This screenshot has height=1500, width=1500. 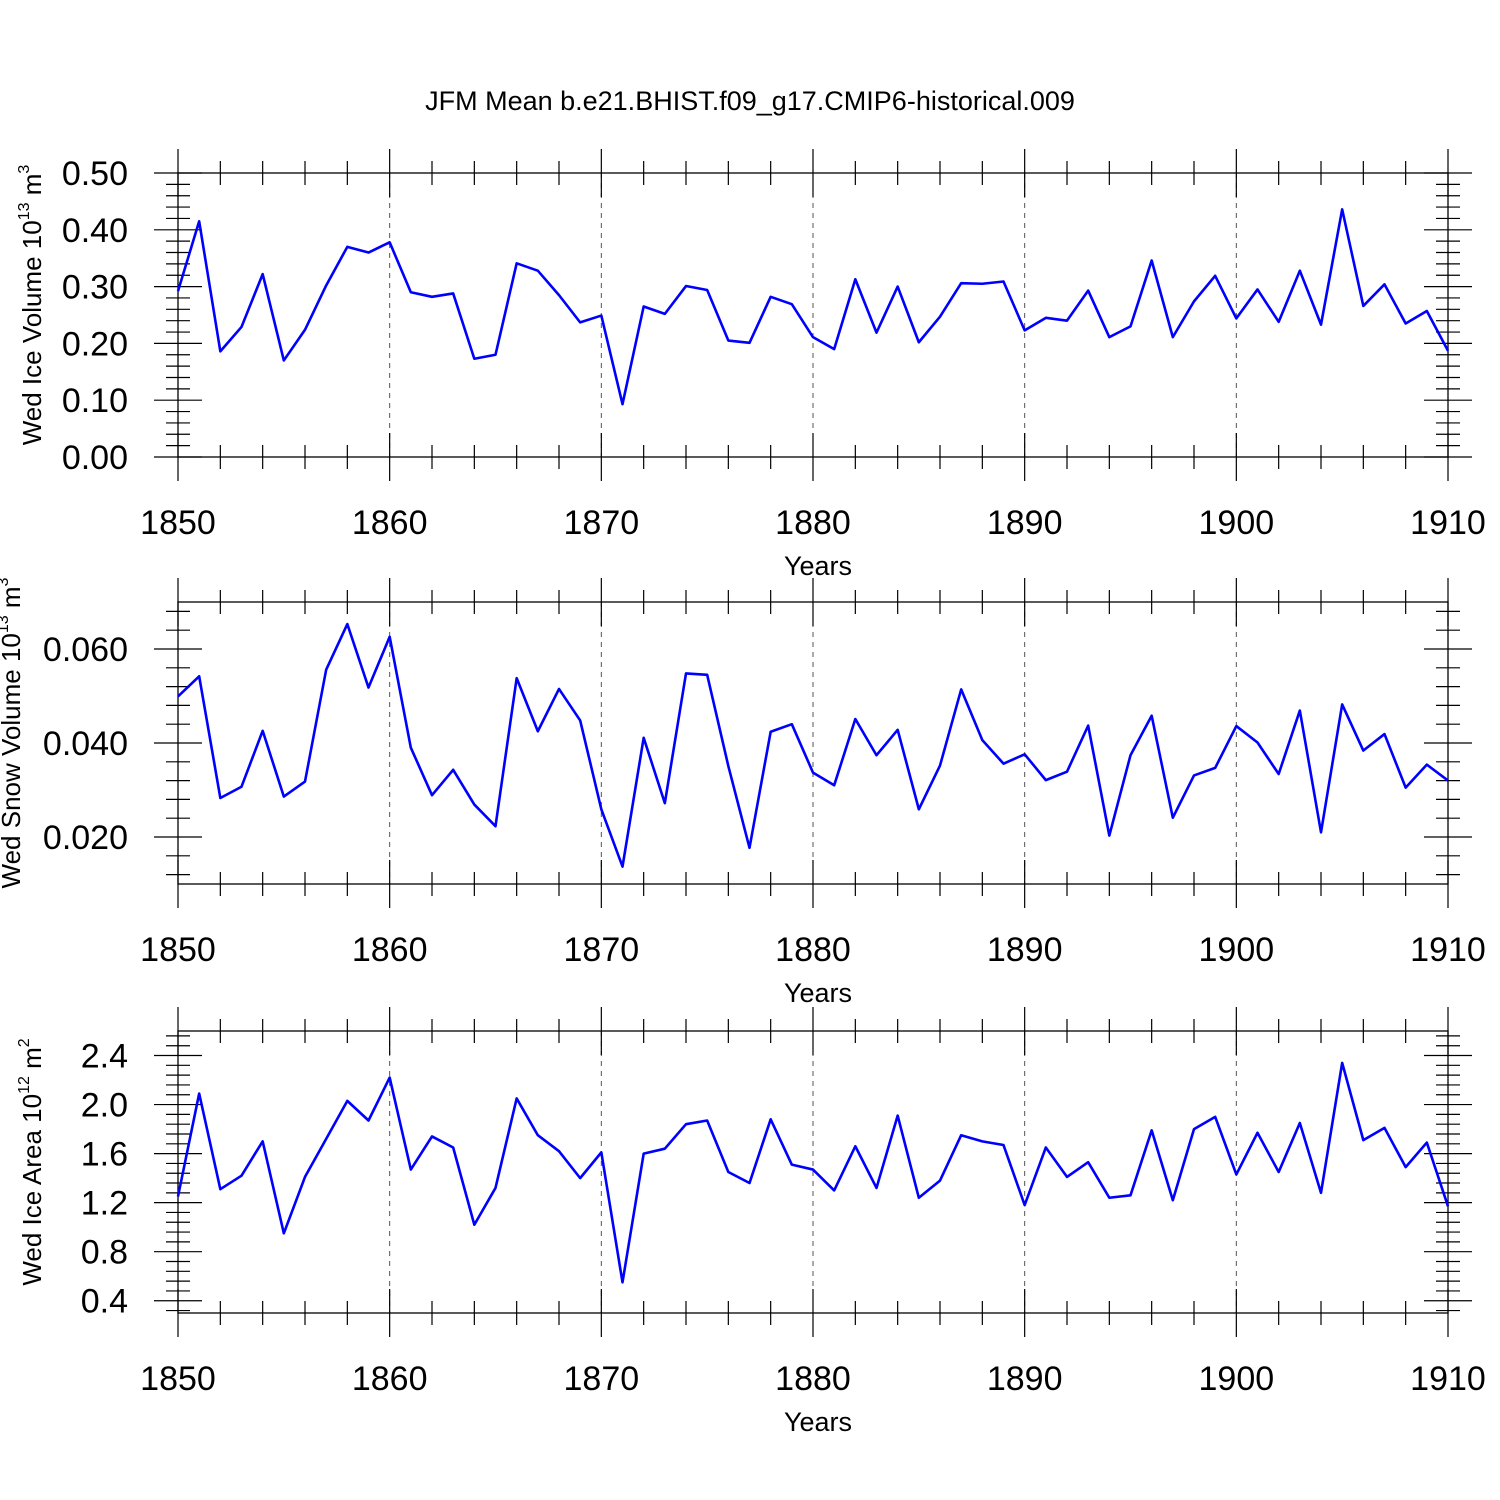 What do you see at coordinates (95, 344) in the screenshot?
I see `y-tick-label: 0.20` at bounding box center [95, 344].